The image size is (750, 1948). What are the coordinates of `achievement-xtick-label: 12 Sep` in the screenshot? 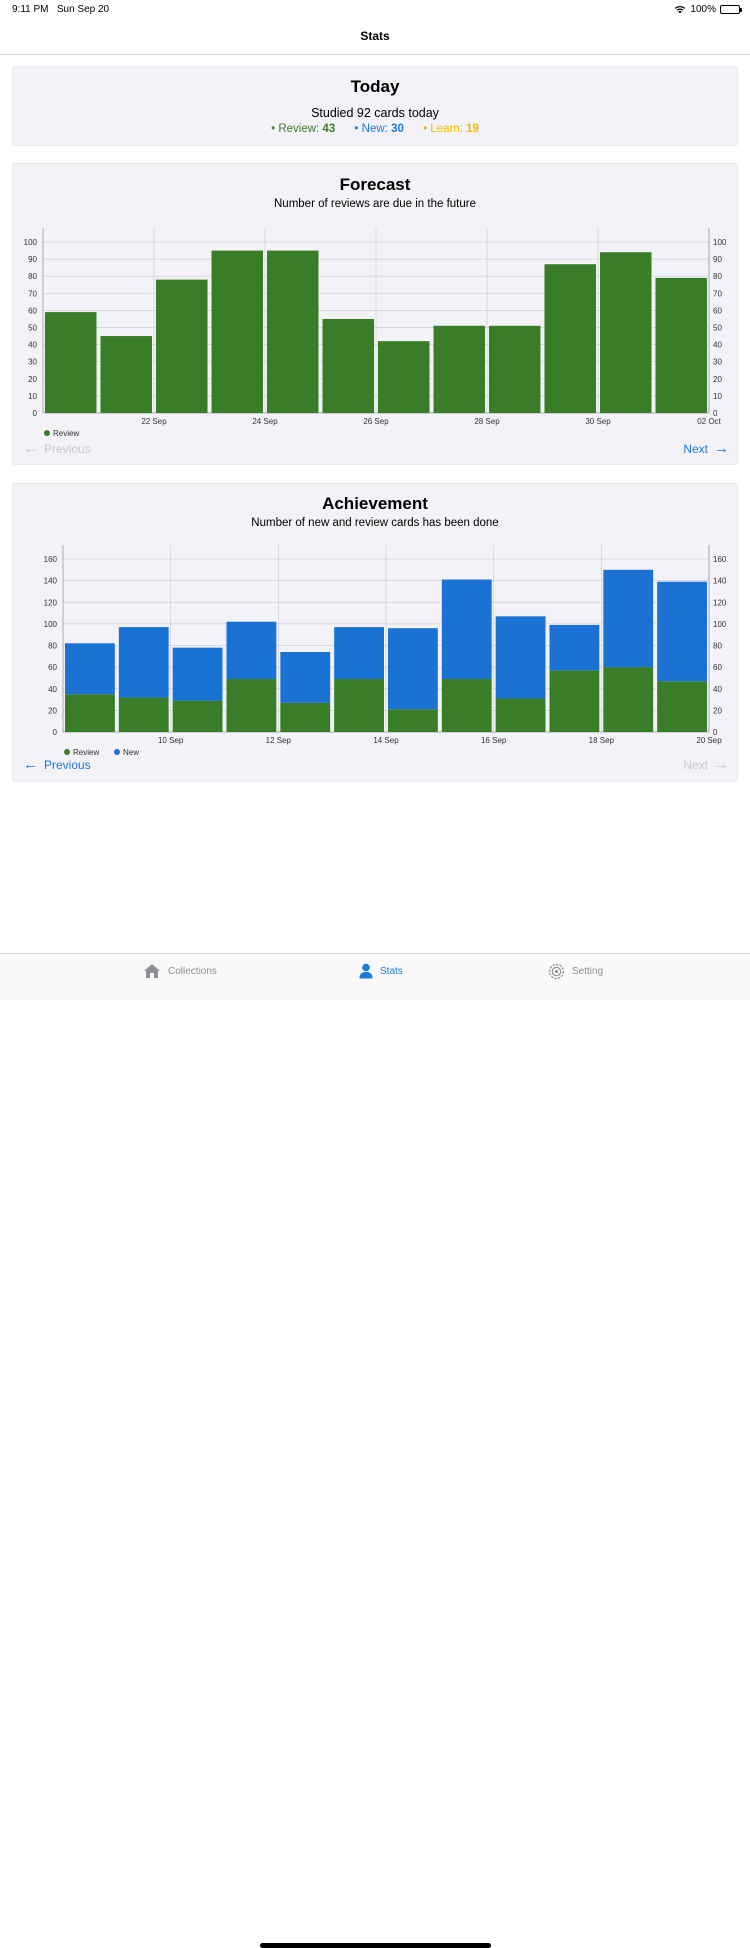 It's located at (279, 740).